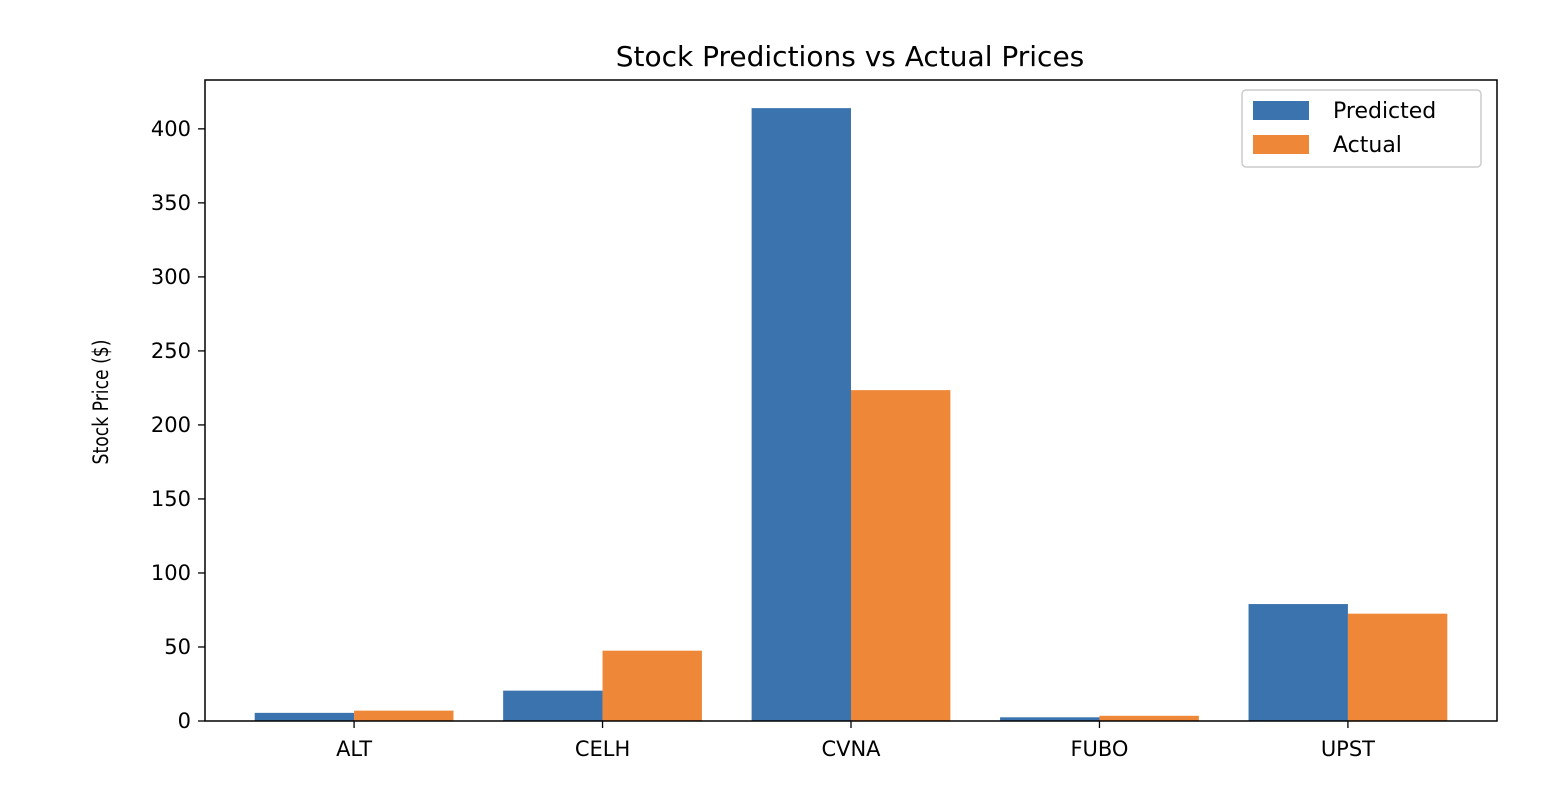 The height and width of the screenshot is (808, 1550). What do you see at coordinates (801, 415) in the screenshot?
I see `bar-predicted-cvna` at bounding box center [801, 415].